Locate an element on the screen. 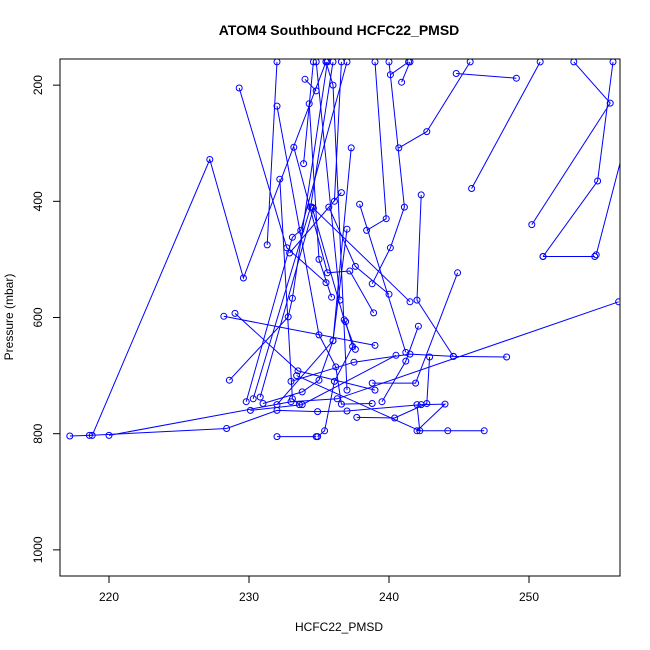  x-tick-label: 250 is located at coordinates (529, 597).